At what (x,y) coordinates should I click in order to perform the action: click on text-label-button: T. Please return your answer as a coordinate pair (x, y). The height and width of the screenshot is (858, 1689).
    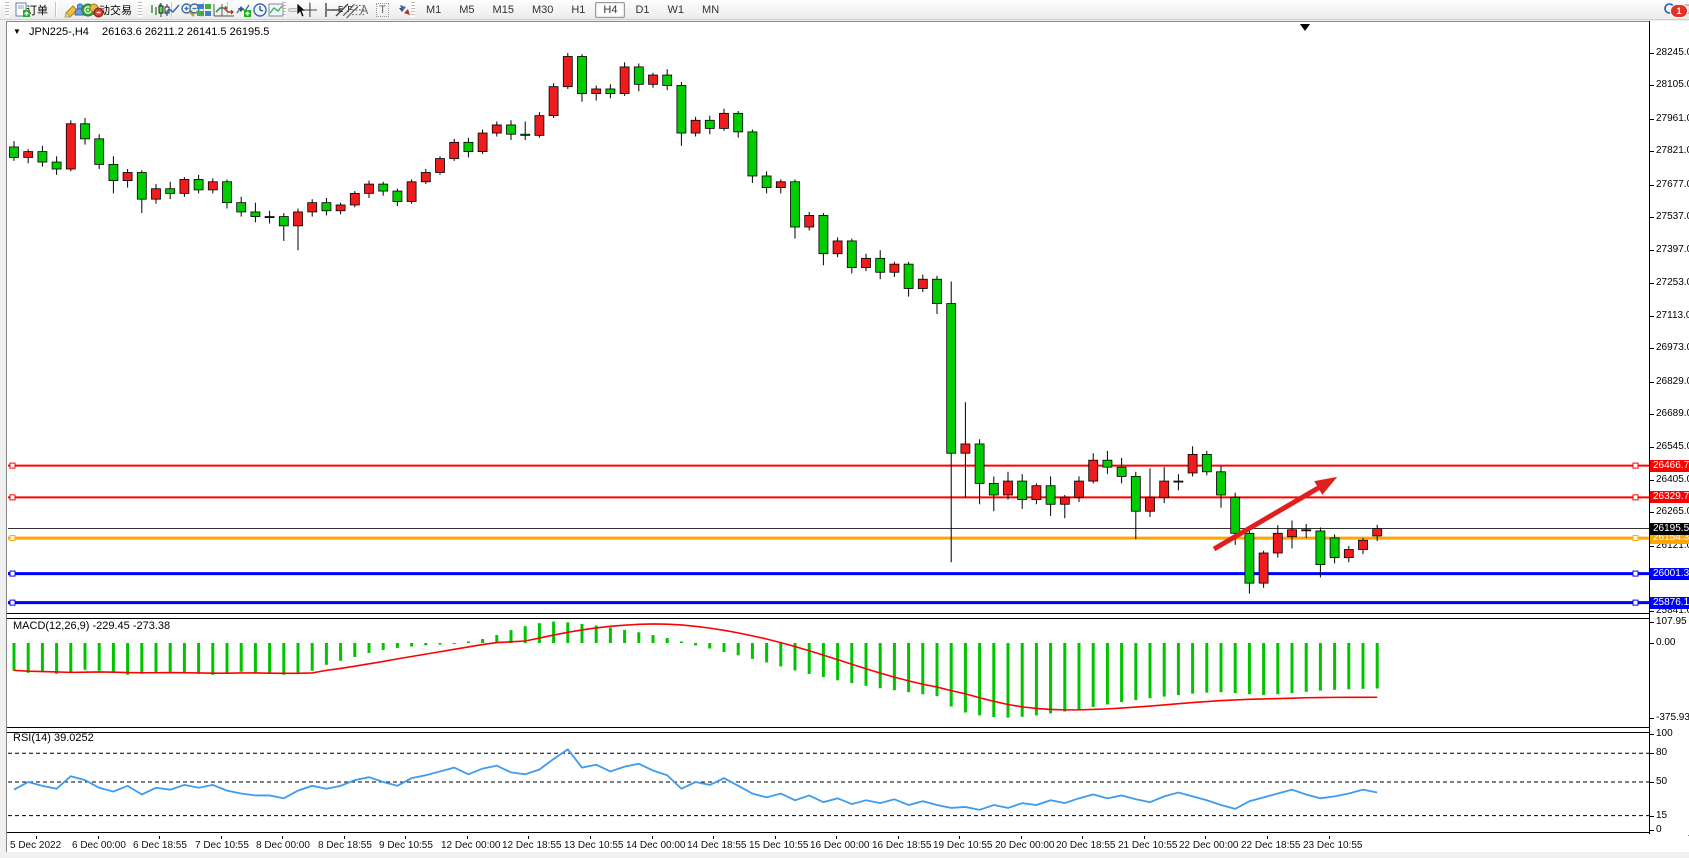
    Looking at the image, I should click on (382, 10).